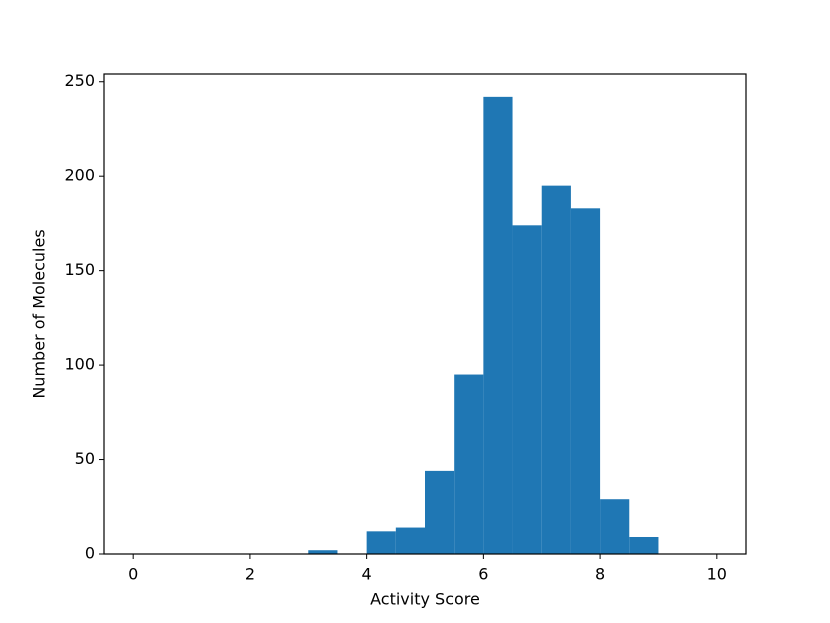 The height and width of the screenshot is (623, 830). What do you see at coordinates (483, 574) in the screenshot?
I see `x-tick-label: 6` at bounding box center [483, 574].